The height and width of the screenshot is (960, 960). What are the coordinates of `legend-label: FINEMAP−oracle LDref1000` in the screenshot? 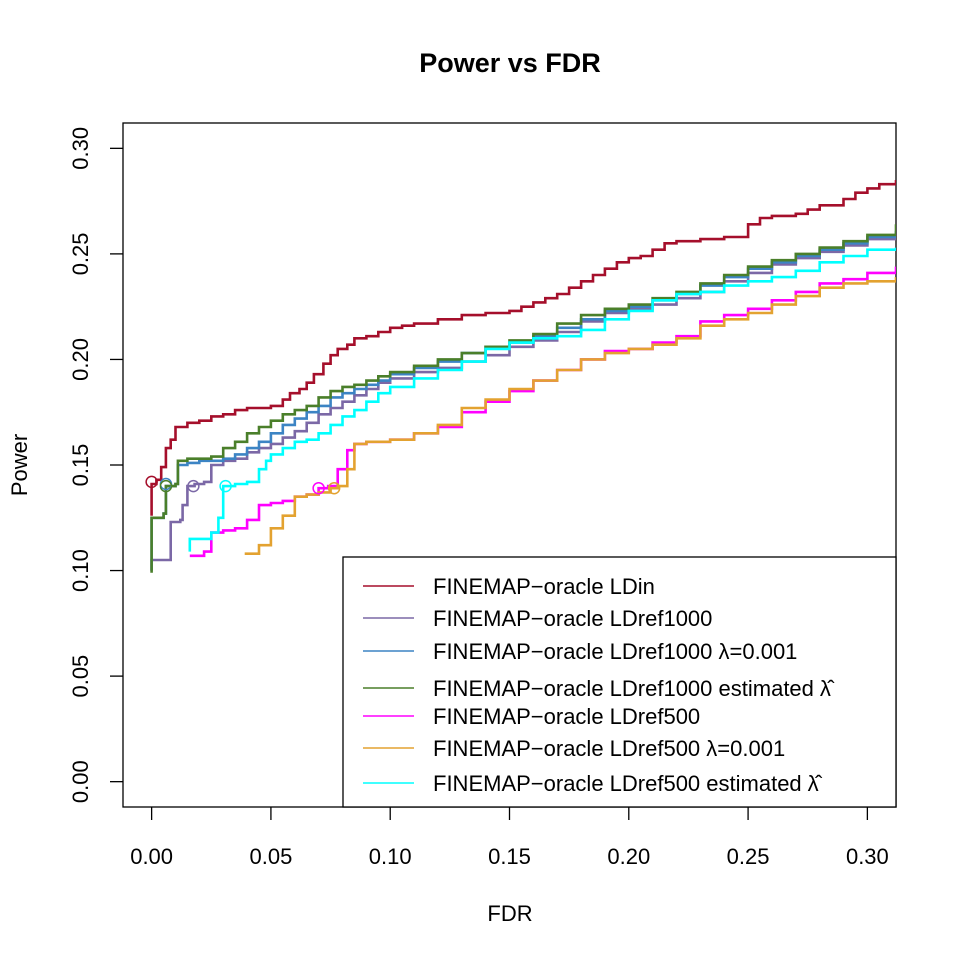 It's located at (572, 618).